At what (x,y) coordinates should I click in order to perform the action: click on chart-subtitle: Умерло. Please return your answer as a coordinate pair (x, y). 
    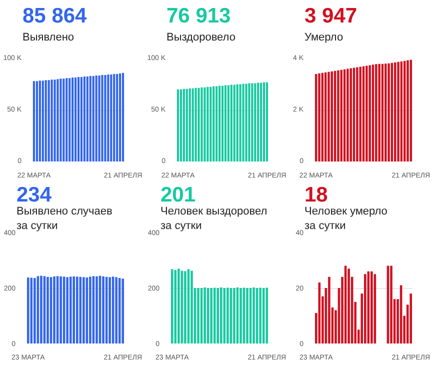
    Looking at the image, I should click on (324, 38).